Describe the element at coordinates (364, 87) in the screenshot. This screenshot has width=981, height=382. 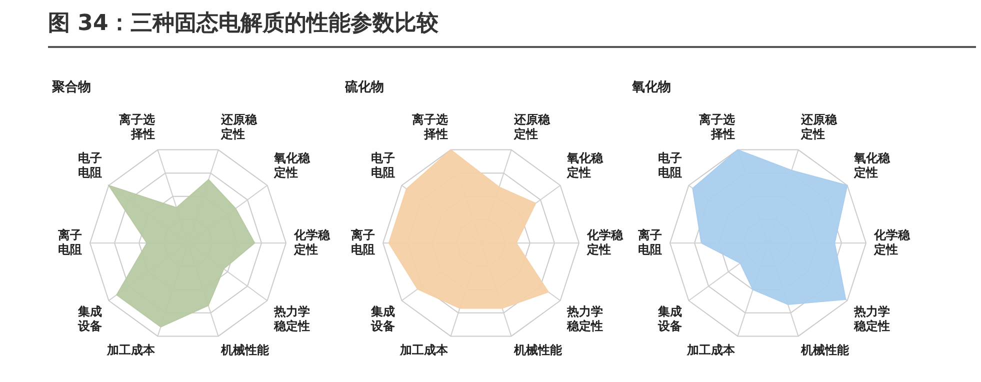
I see `chart-title: 硫化物` at that location.